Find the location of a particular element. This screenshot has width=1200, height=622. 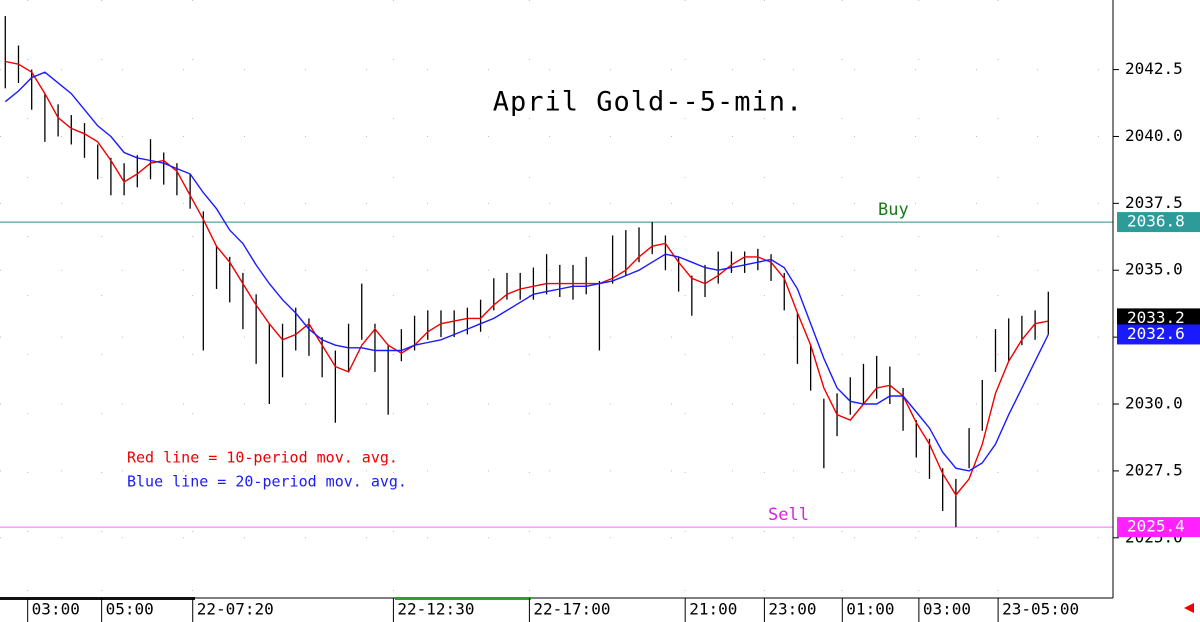

y-tick-label: 2037.5 is located at coordinates (1154, 202).